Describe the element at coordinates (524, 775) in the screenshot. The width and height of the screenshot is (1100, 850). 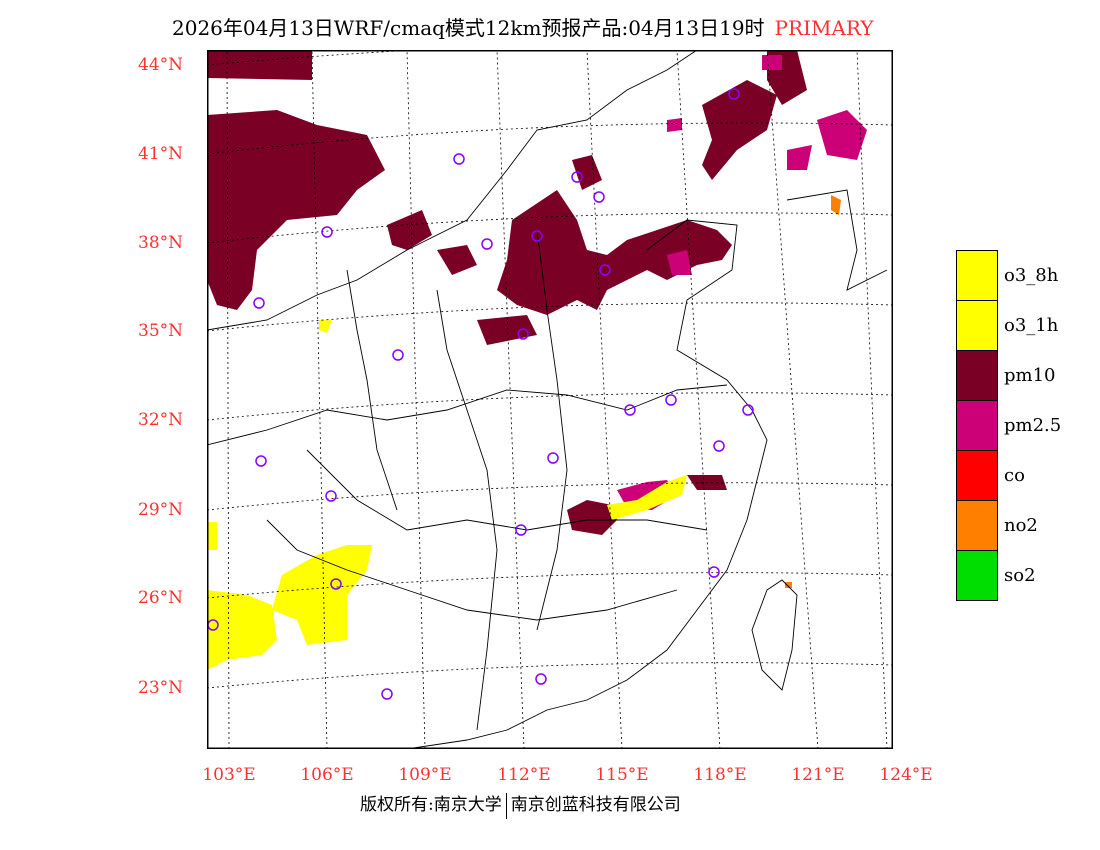
I see `lon-label: 112°E` at that location.